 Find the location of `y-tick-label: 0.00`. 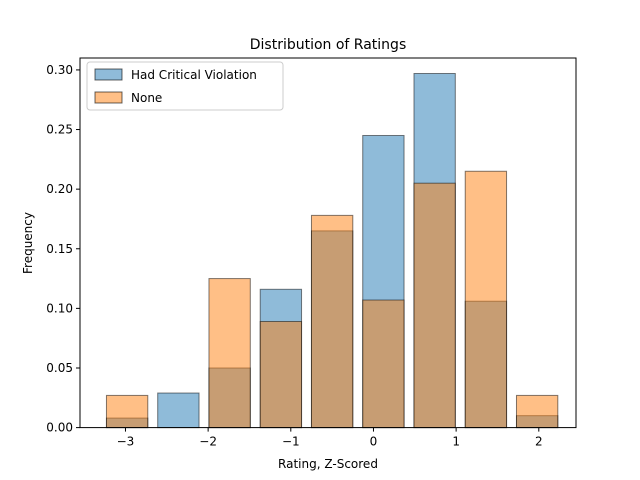

y-tick-label: 0.00 is located at coordinates (59, 428).